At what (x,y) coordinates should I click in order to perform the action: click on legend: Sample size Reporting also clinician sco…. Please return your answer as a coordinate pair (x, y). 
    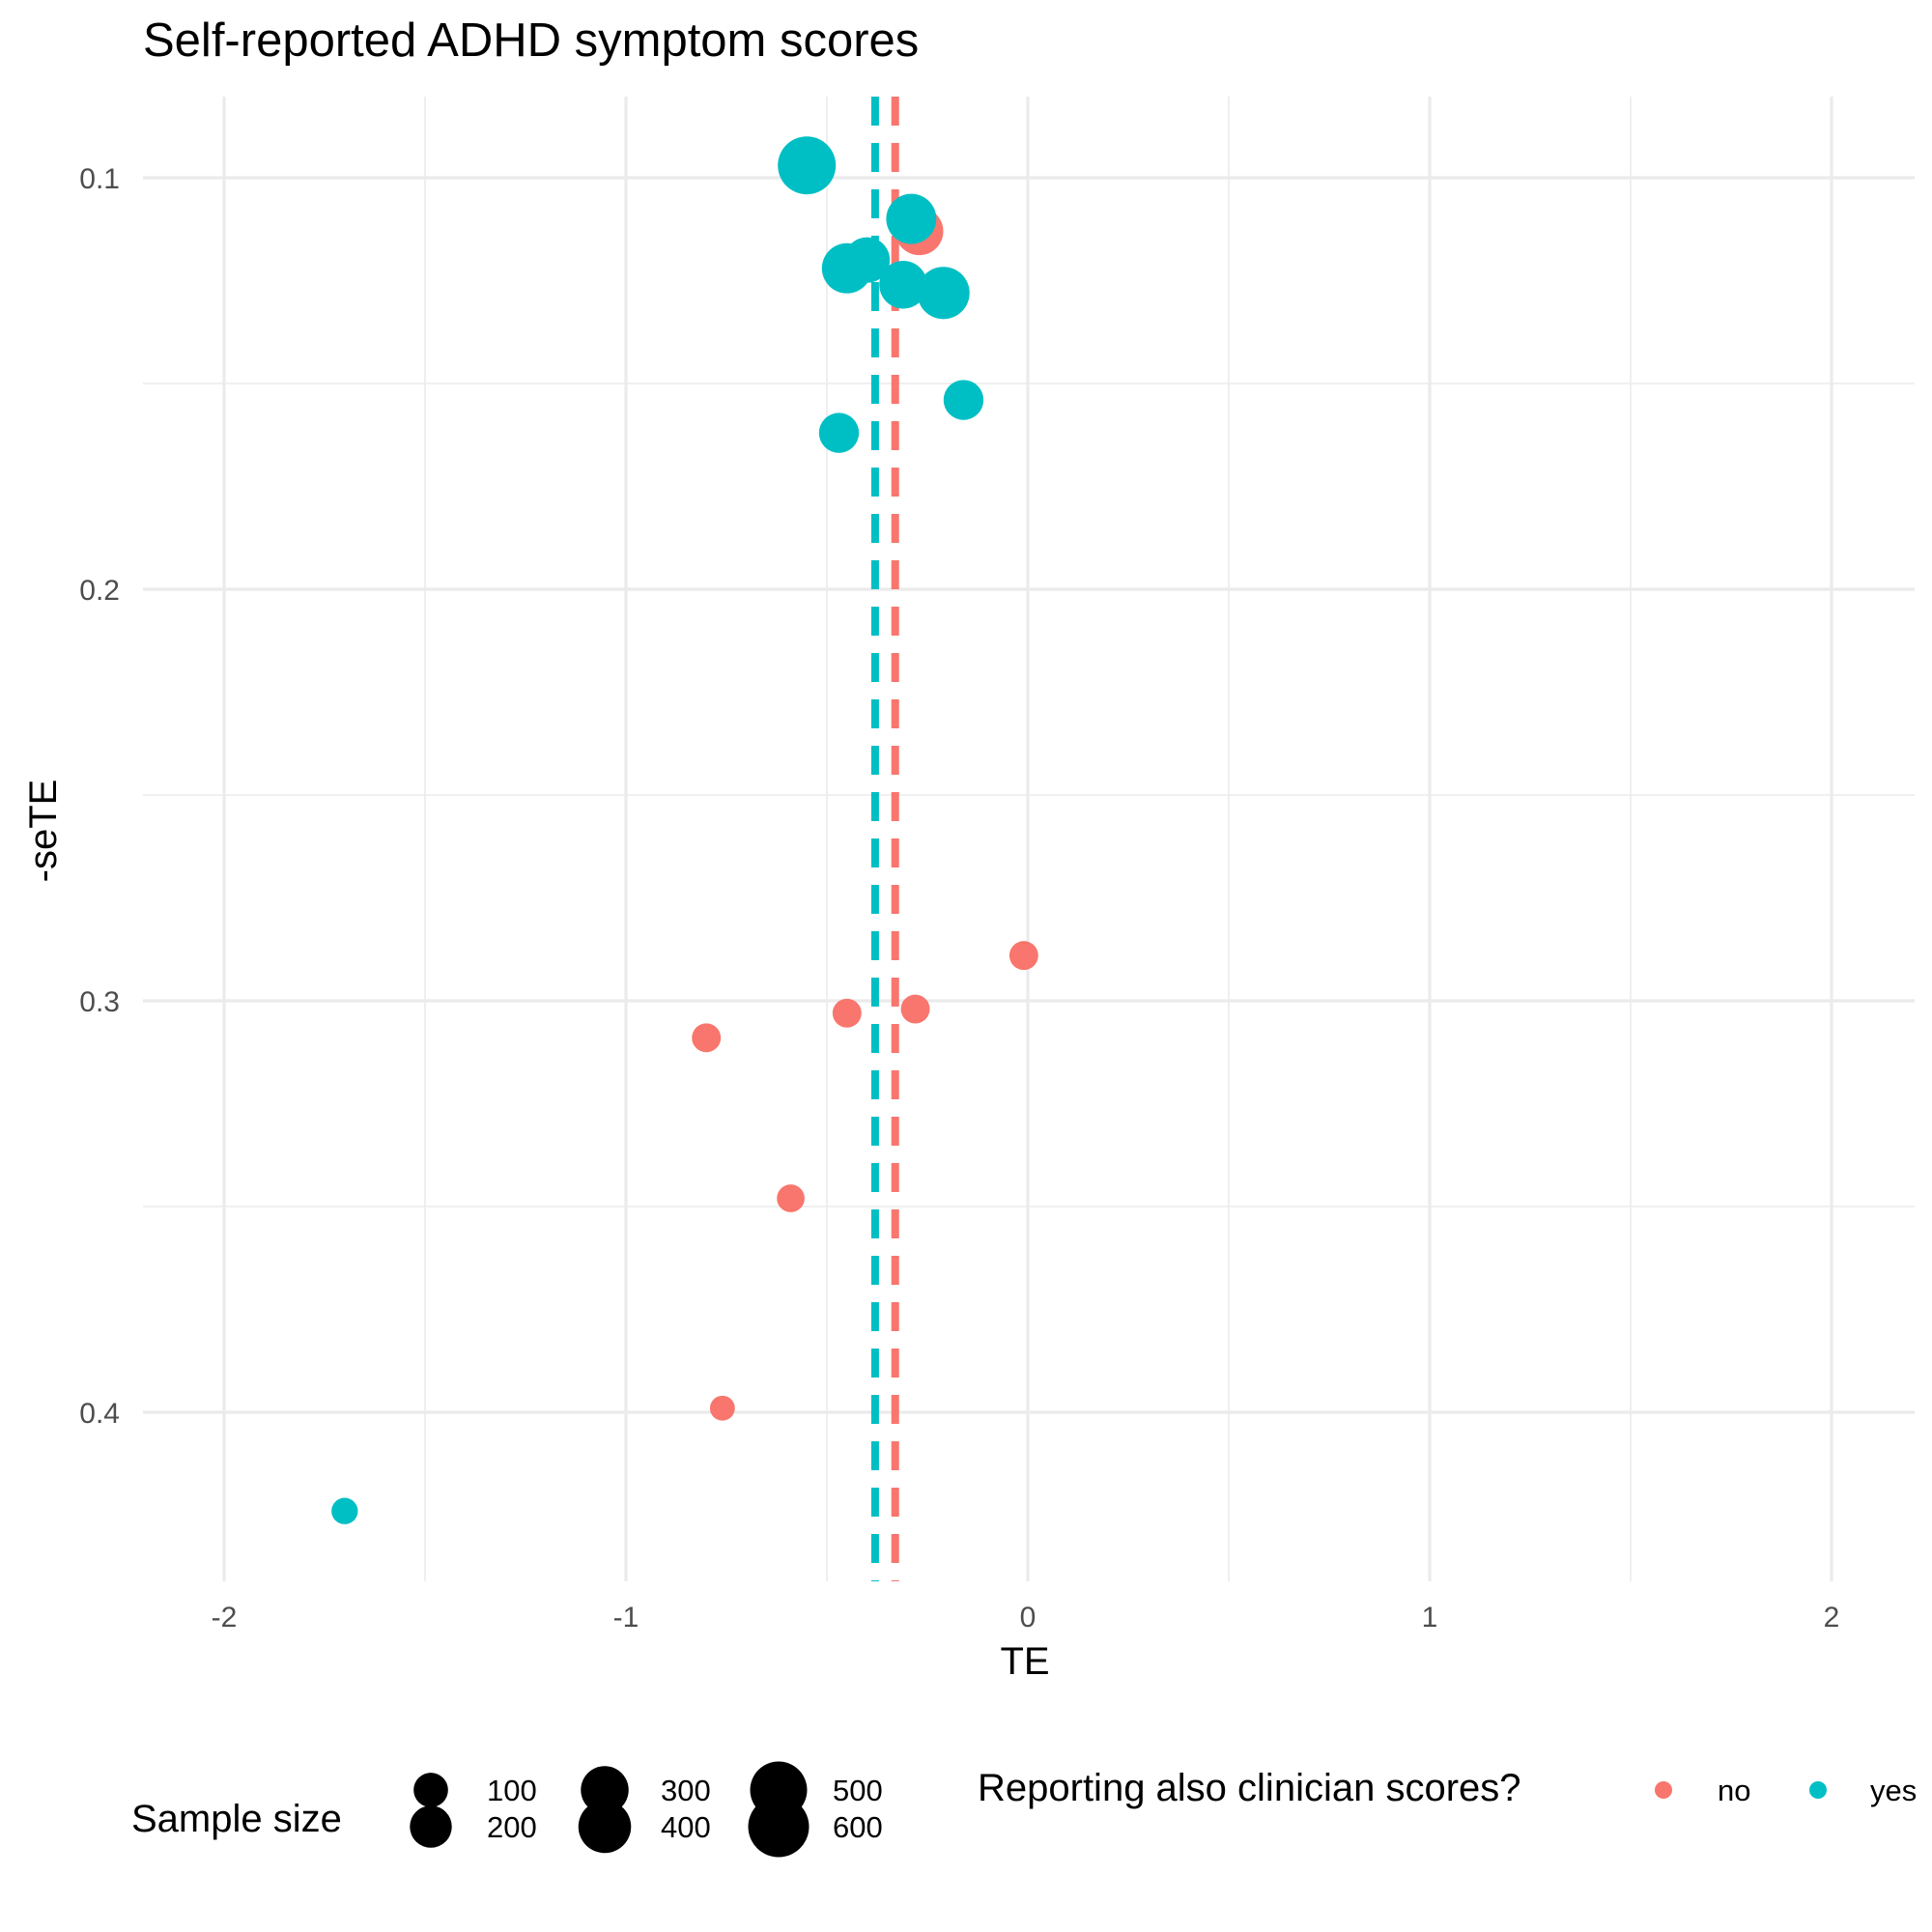
    Looking at the image, I should click on (1024, 1809).